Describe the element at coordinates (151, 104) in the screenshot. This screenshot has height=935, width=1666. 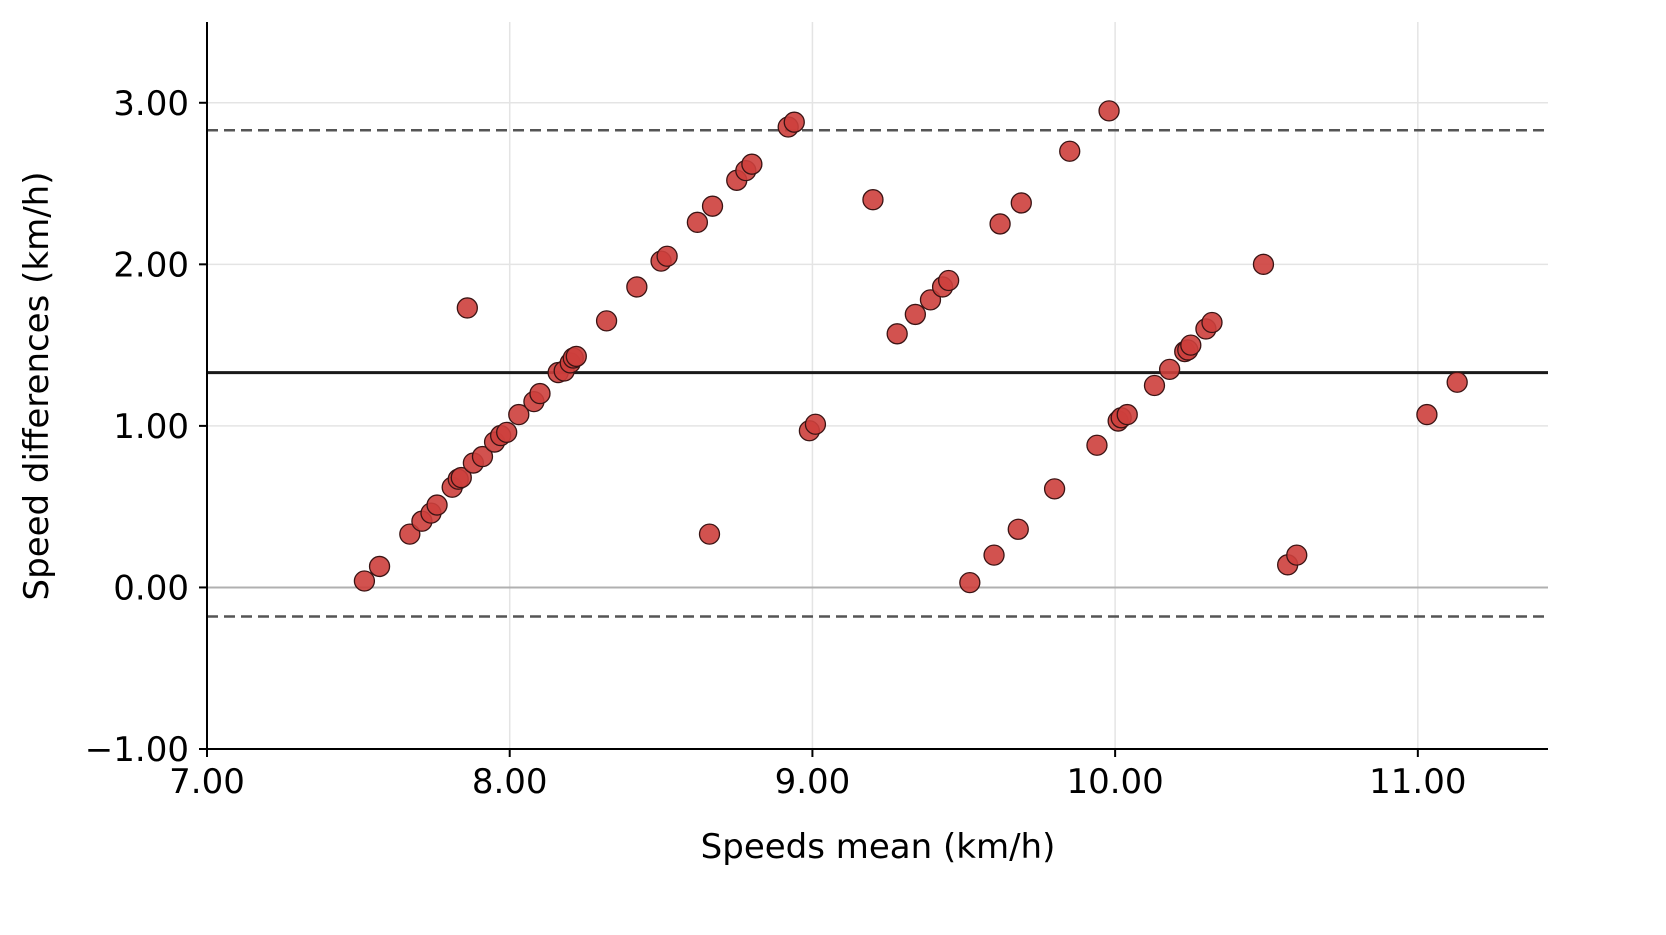
I see `y-tick-label: 3.00` at that location.